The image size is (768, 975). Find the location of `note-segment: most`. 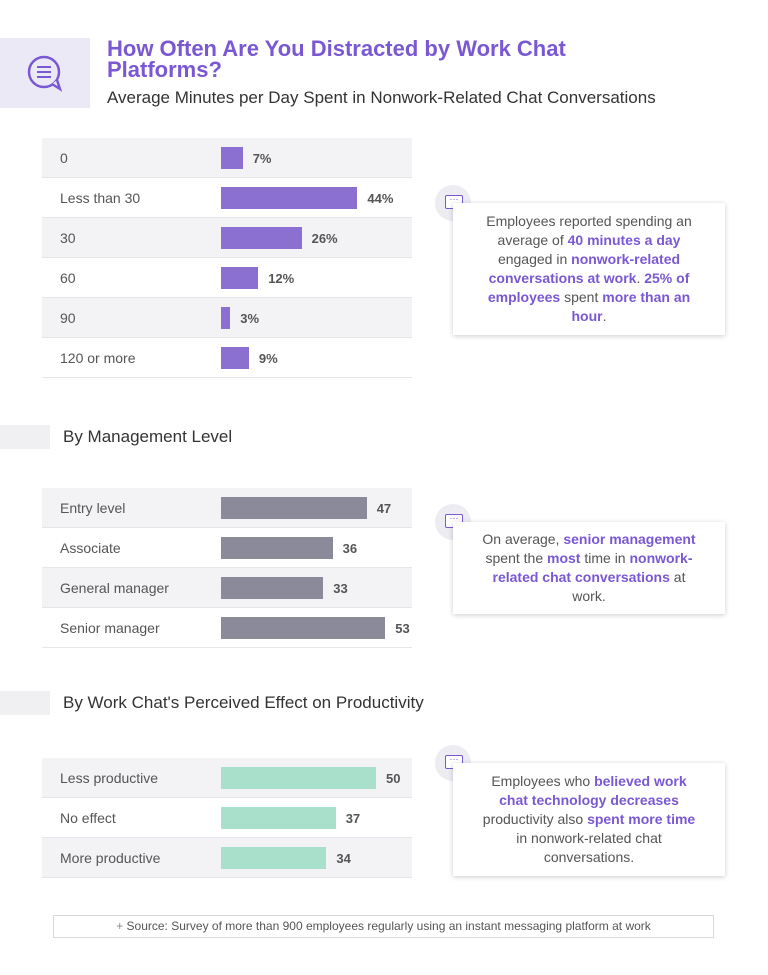

note-segment: most is located at coordinates (564, 558).